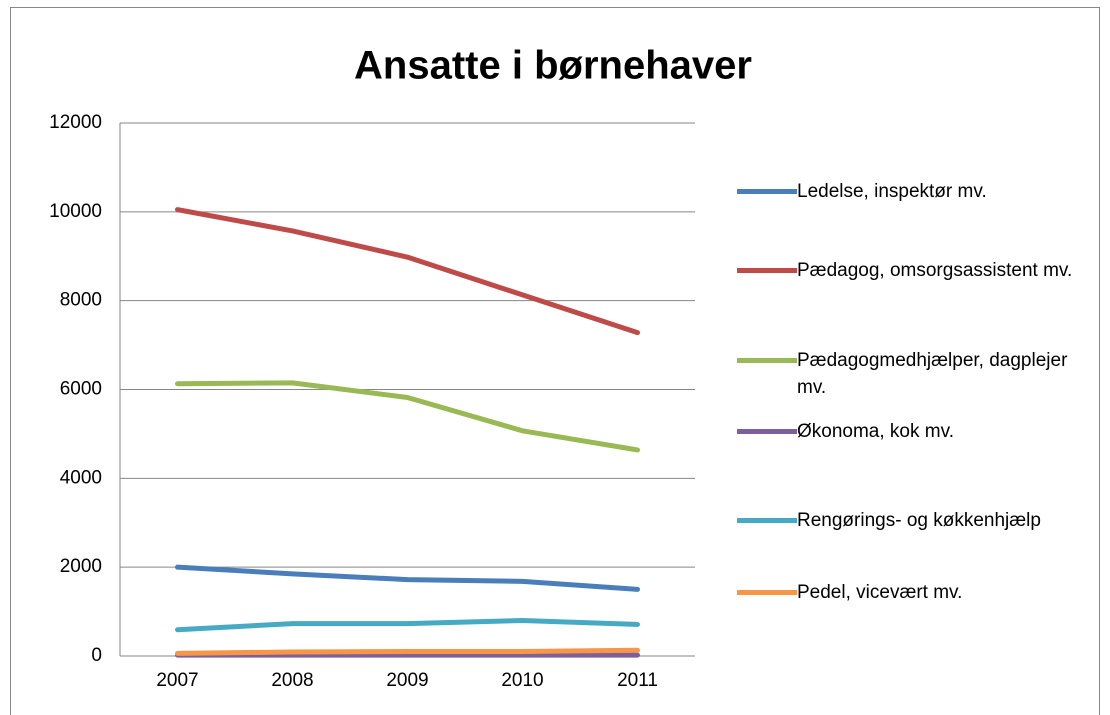 The height and width of the screenshot is (715, 1110). What do you see at coordinates (75, 211) in the screenshot?
I see `y-tick-label: 10000` at bounding box center [75, 211].